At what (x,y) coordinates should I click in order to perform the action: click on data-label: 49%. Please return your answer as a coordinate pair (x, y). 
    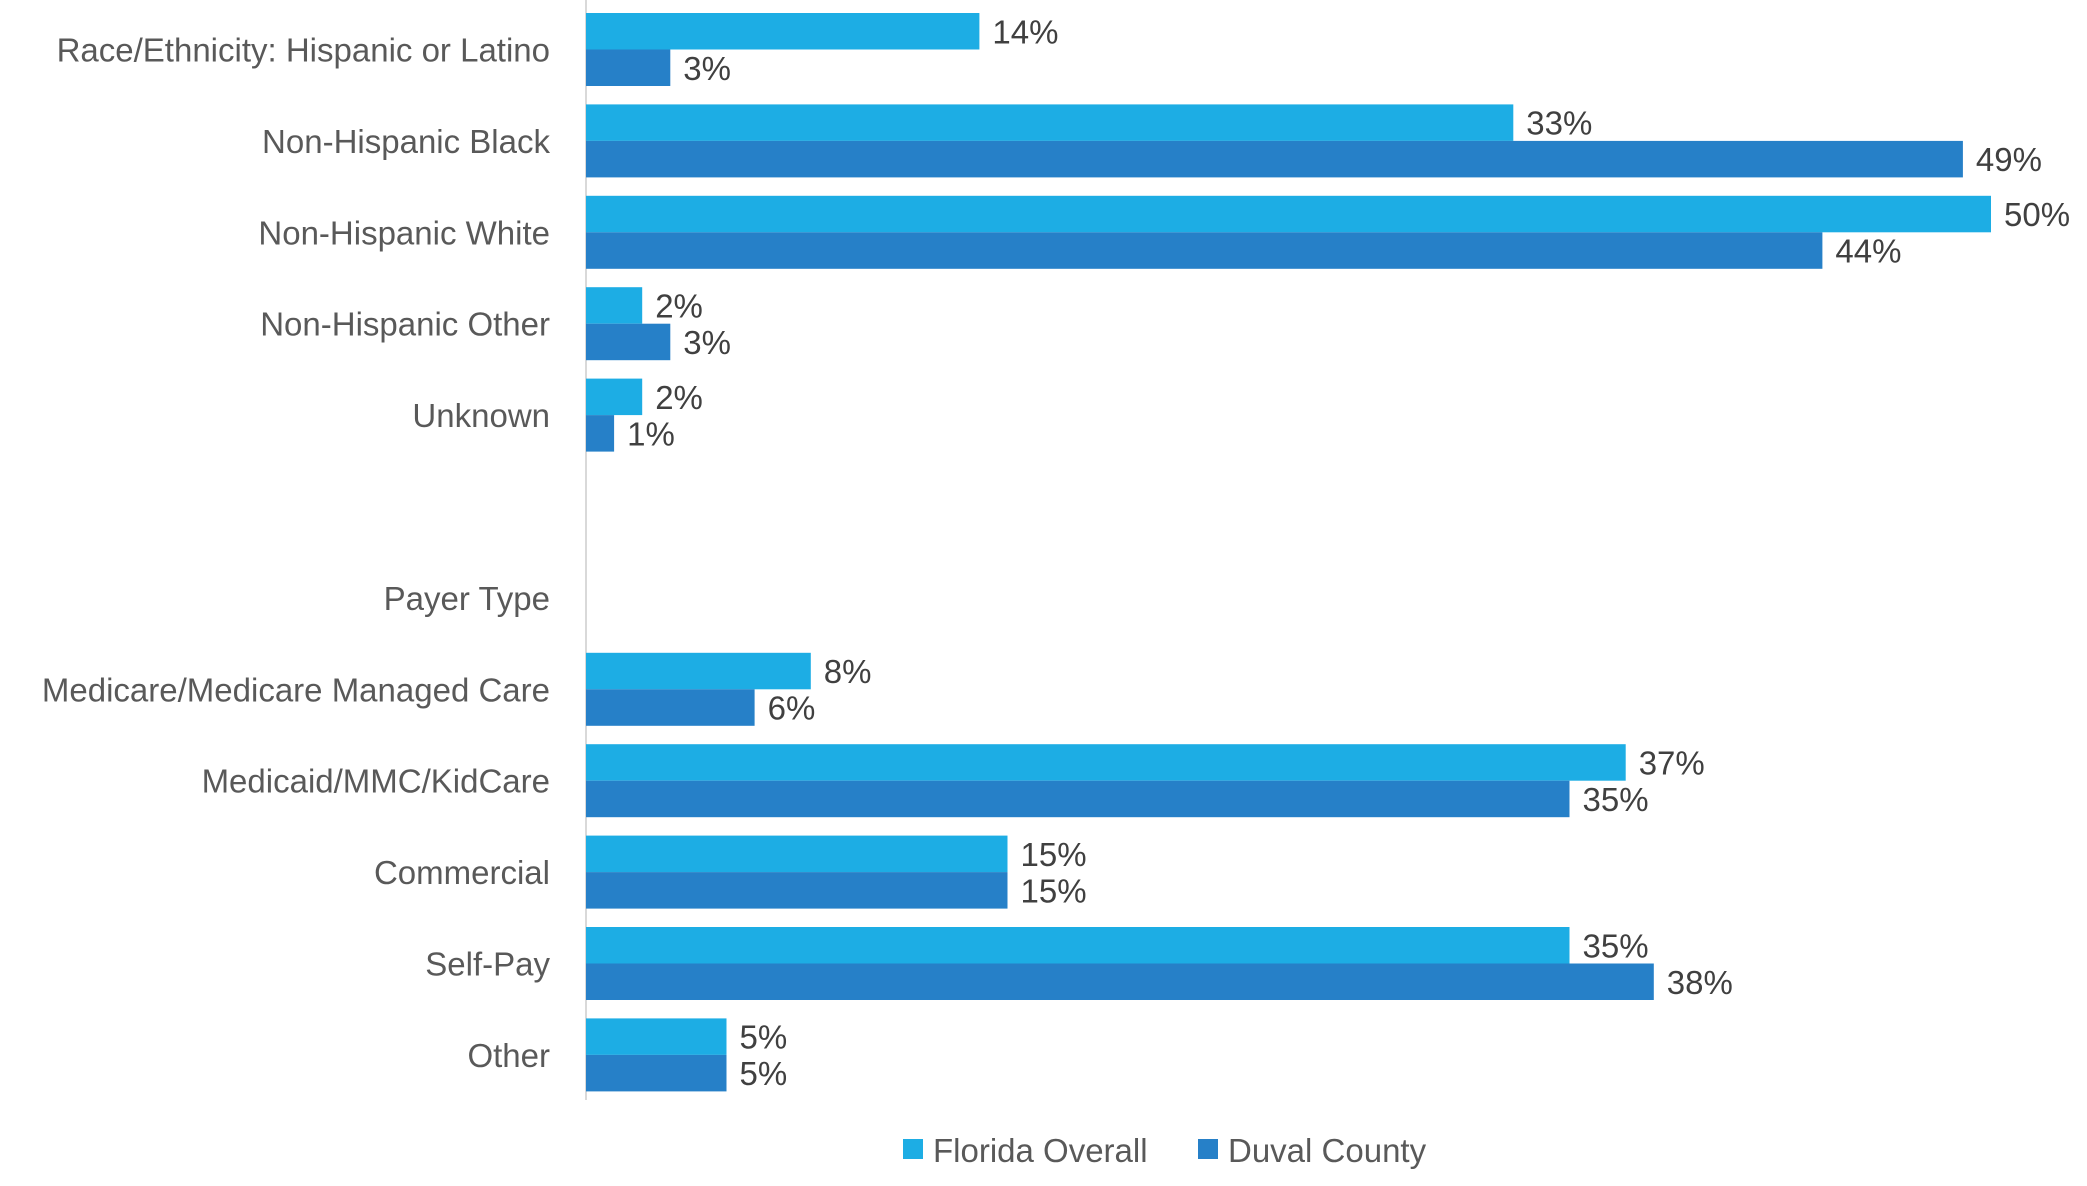
    Looking at the image, I should click on (2009, 159).